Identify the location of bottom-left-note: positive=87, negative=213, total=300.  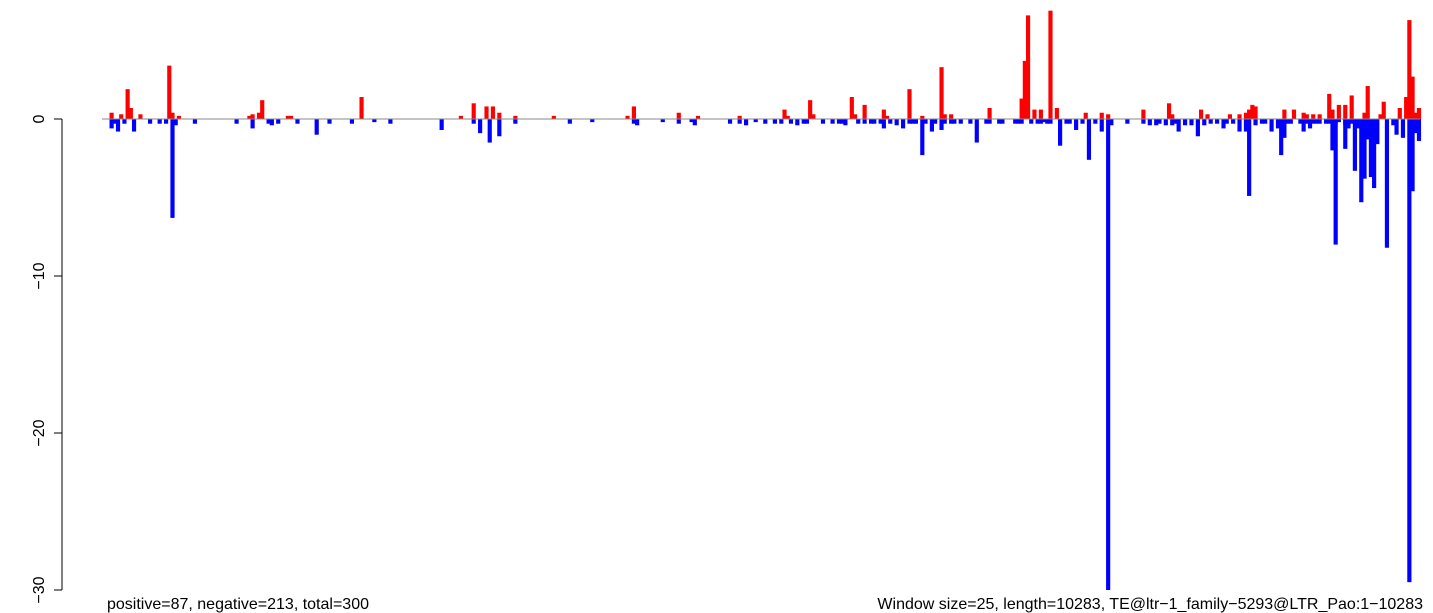
(238, 604).